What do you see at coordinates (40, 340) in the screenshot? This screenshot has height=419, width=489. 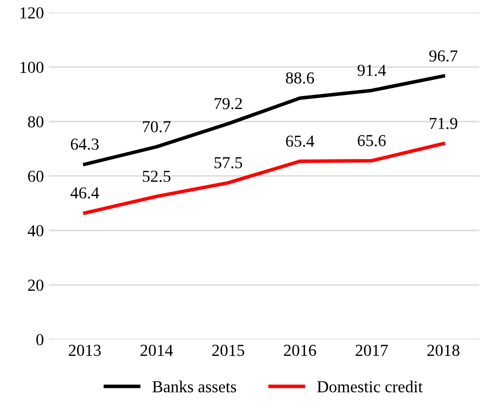 I see `y-tick-label: 0` at bounding box center [40, 340].